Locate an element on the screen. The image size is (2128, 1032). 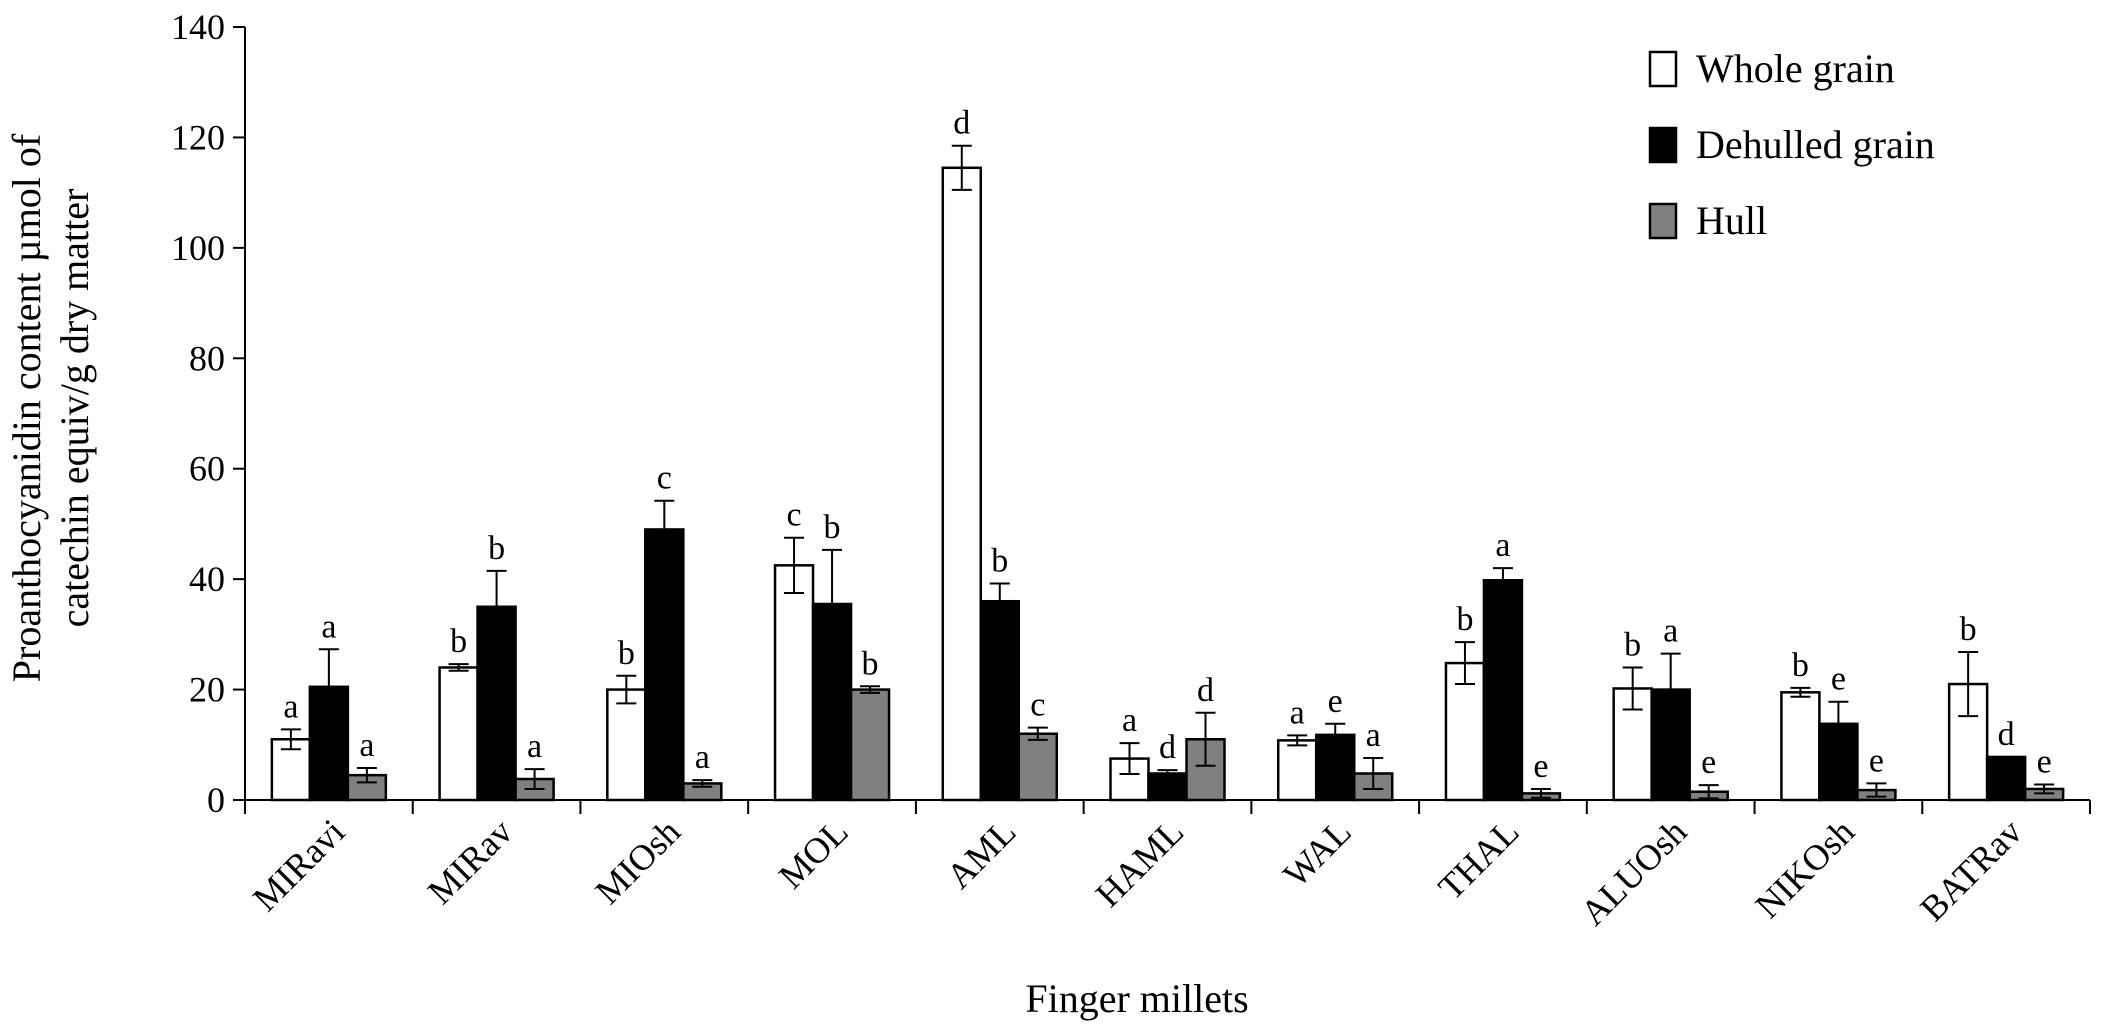
y-axis-title-line-2: catechin equiv/g dry matter is located at coordinates (74, 408).